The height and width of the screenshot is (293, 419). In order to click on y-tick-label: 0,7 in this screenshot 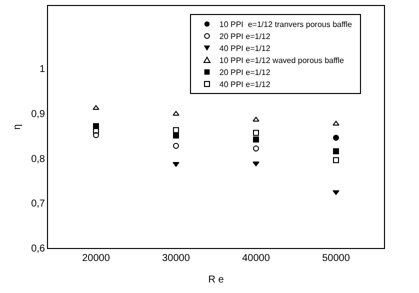, I will do `click(38, 204)`.